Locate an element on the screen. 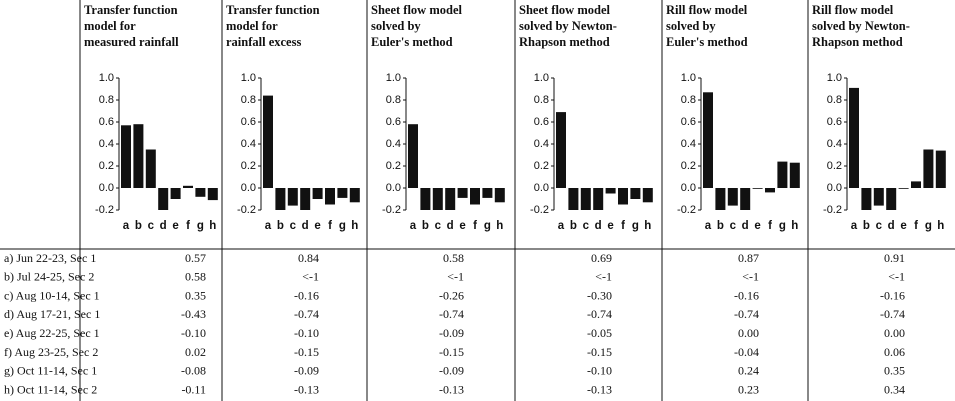  cell-value: -0.11 is located at coordinates (193, 389).